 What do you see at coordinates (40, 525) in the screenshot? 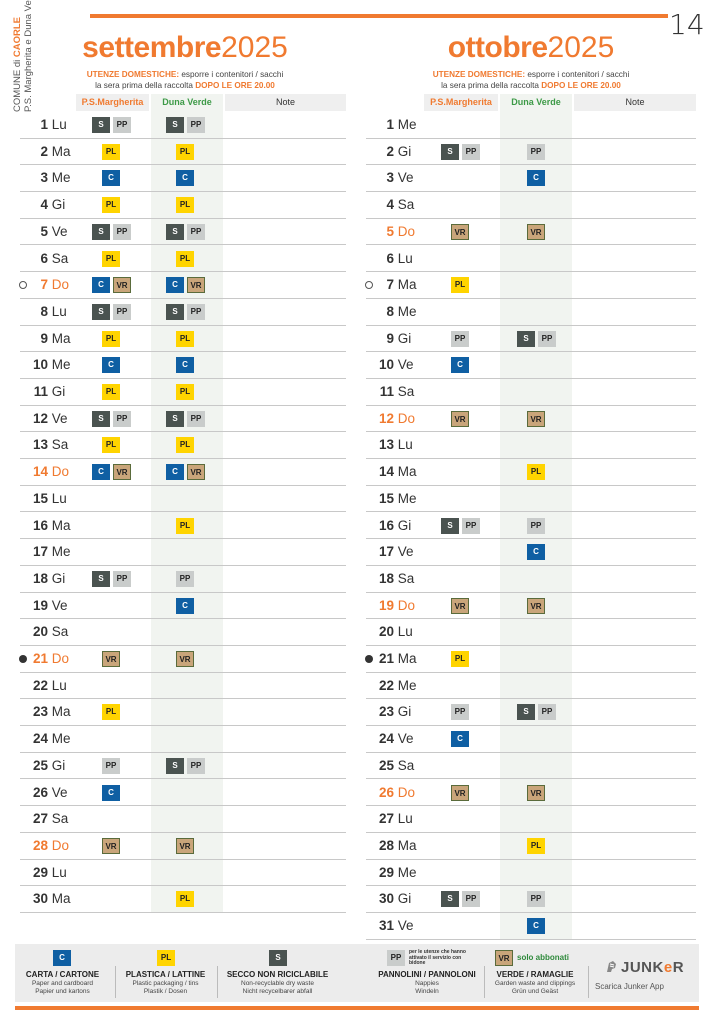
I see `day-number: 16` at bounding box center [40, 525].